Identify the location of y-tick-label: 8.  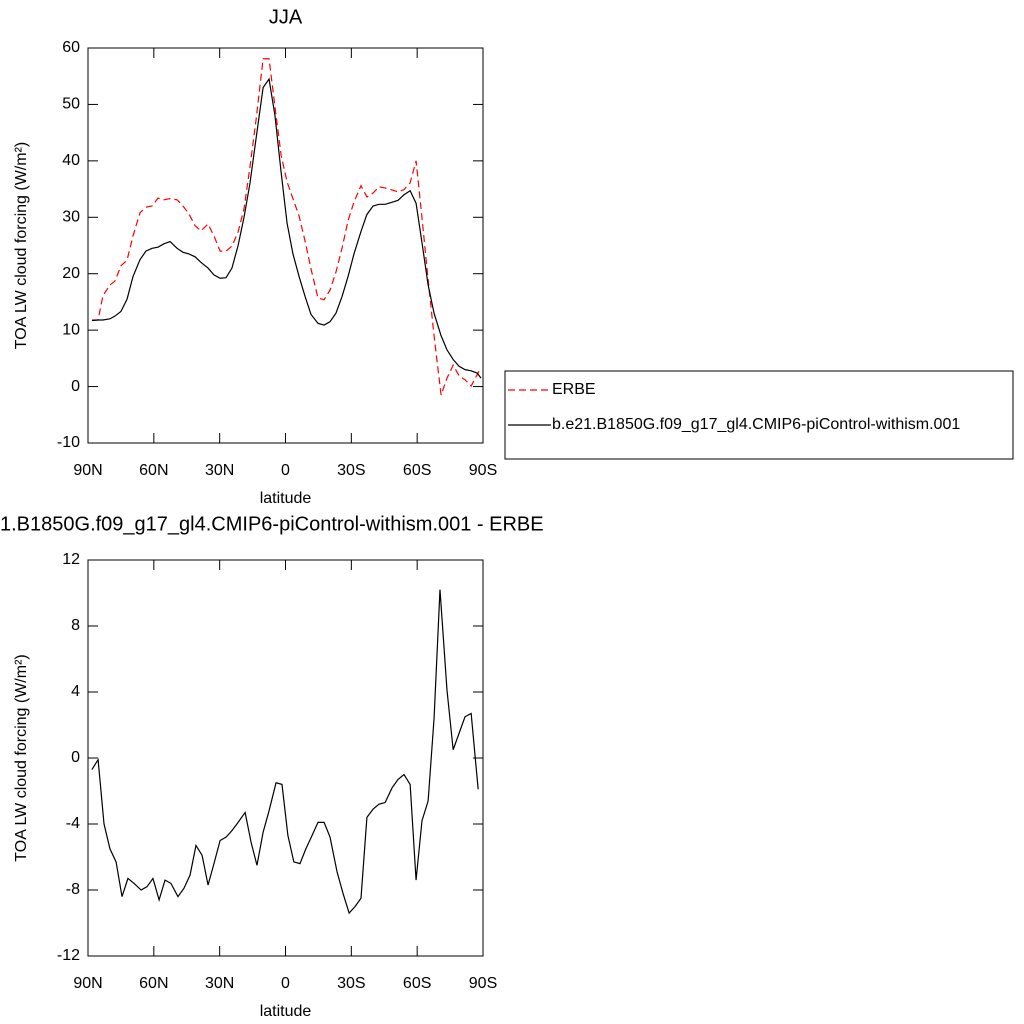
(75, 625).